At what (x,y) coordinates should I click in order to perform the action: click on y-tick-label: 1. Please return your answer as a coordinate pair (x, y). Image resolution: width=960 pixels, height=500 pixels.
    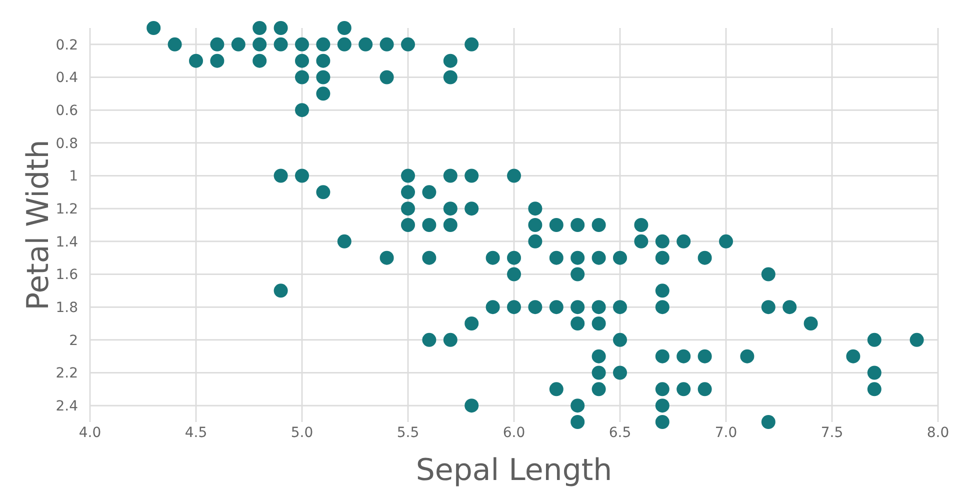
    Looking at the image, I should click on (73, 176).